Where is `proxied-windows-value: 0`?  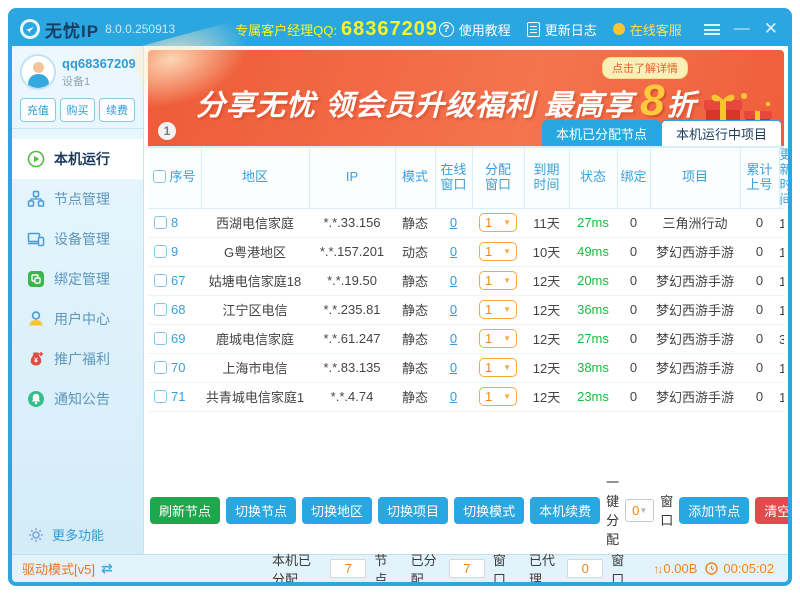
proxied-windows-value: 0 is located at coordinates (585, 568).